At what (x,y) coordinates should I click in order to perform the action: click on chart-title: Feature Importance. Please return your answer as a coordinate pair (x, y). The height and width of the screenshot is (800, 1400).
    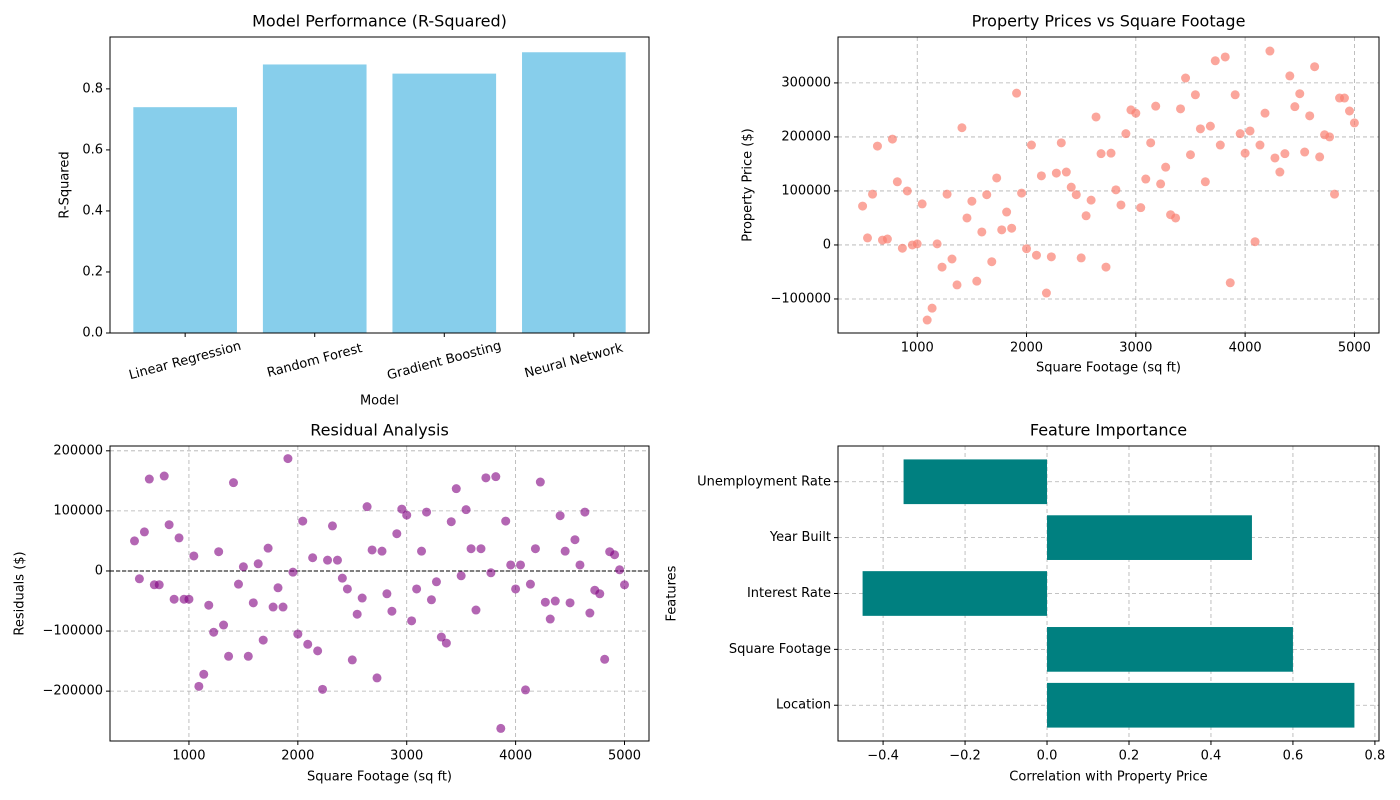
    Looking at the image, I should click on (1108, 430).